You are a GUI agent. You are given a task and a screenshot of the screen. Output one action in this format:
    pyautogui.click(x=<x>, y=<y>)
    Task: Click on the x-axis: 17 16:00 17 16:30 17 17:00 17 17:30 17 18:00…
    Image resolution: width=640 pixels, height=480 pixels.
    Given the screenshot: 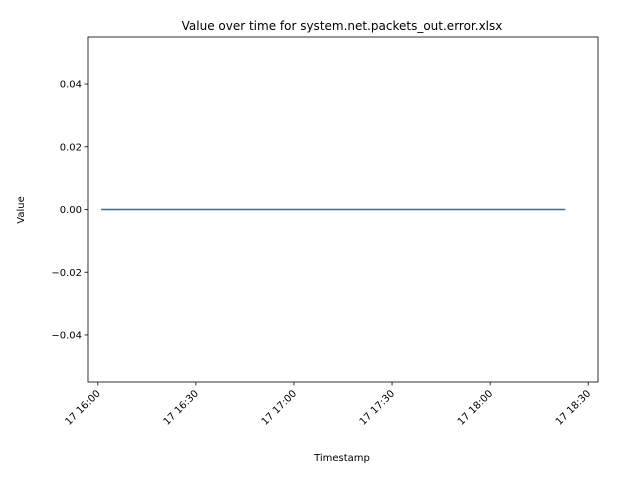 What is the action you would take?
    pyautogui.click(x=328, y=405)
    